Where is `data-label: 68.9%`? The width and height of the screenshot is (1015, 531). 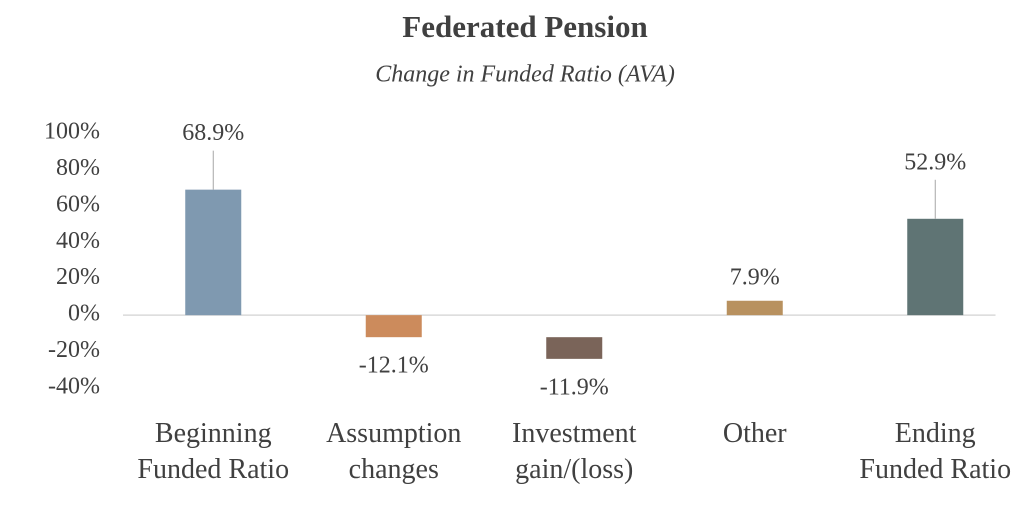
data-label: 68.9% is located at coordinates (213, 133).